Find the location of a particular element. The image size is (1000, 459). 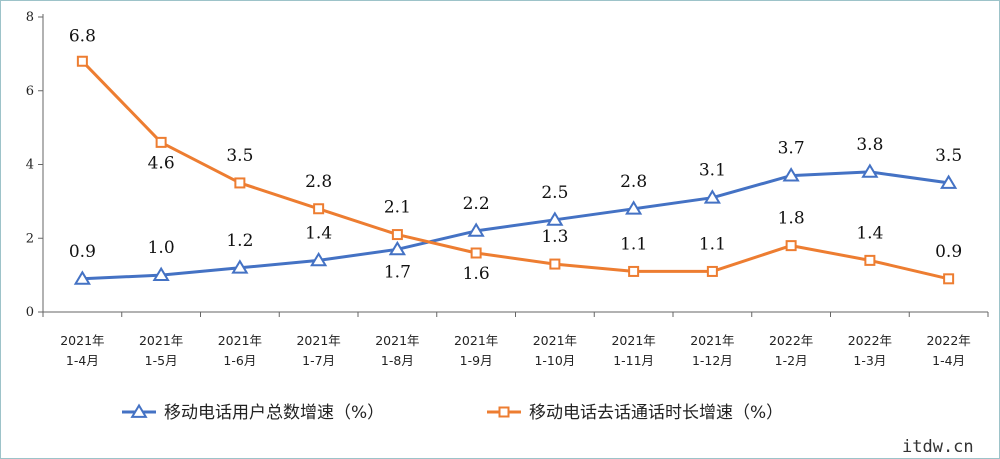

x-tick-label: 1-7月 is located at coordinates (318, 360).